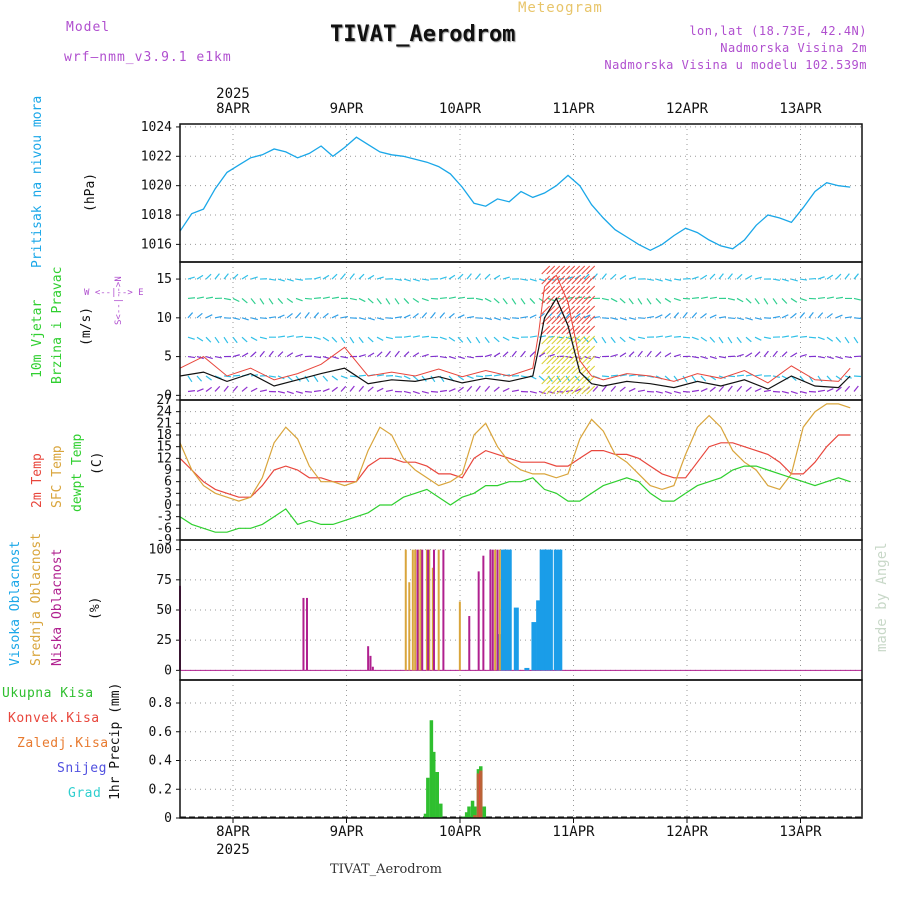 This screenshot has width=900, height=900. What do you see at coordinates (800, 832) in the screenshot?
I see `x-tick-label-bottom: 13APR` at bounding box center [800, 832].